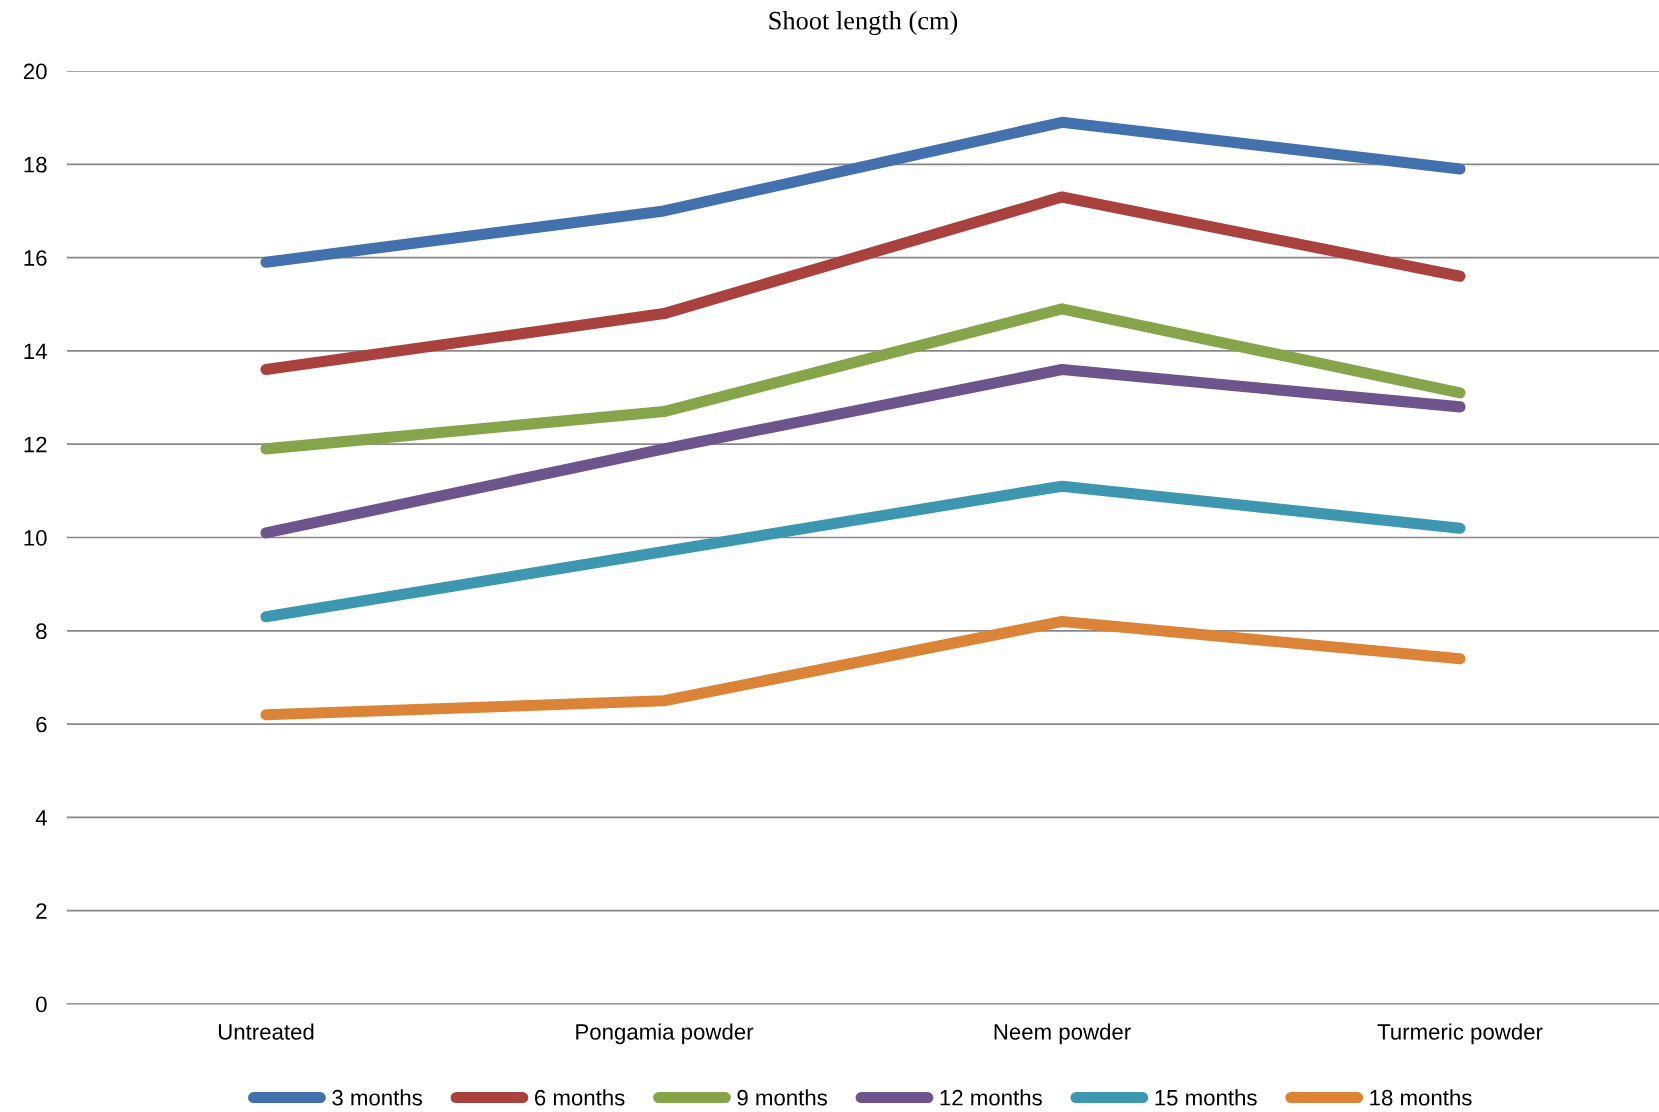 This screenshot has height=1112, width=1659. I want to click on y-tick-label: 6, so click(41, 724).